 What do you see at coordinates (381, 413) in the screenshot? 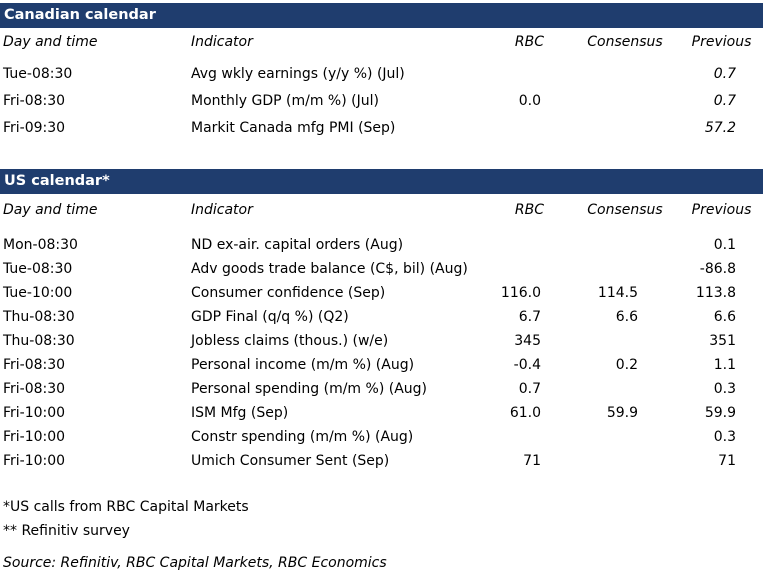
I see `table-row: Fri-10:00 ISM Mfg (Sep) 61.0 59.9 59.9` at bounding box center [381, 413].